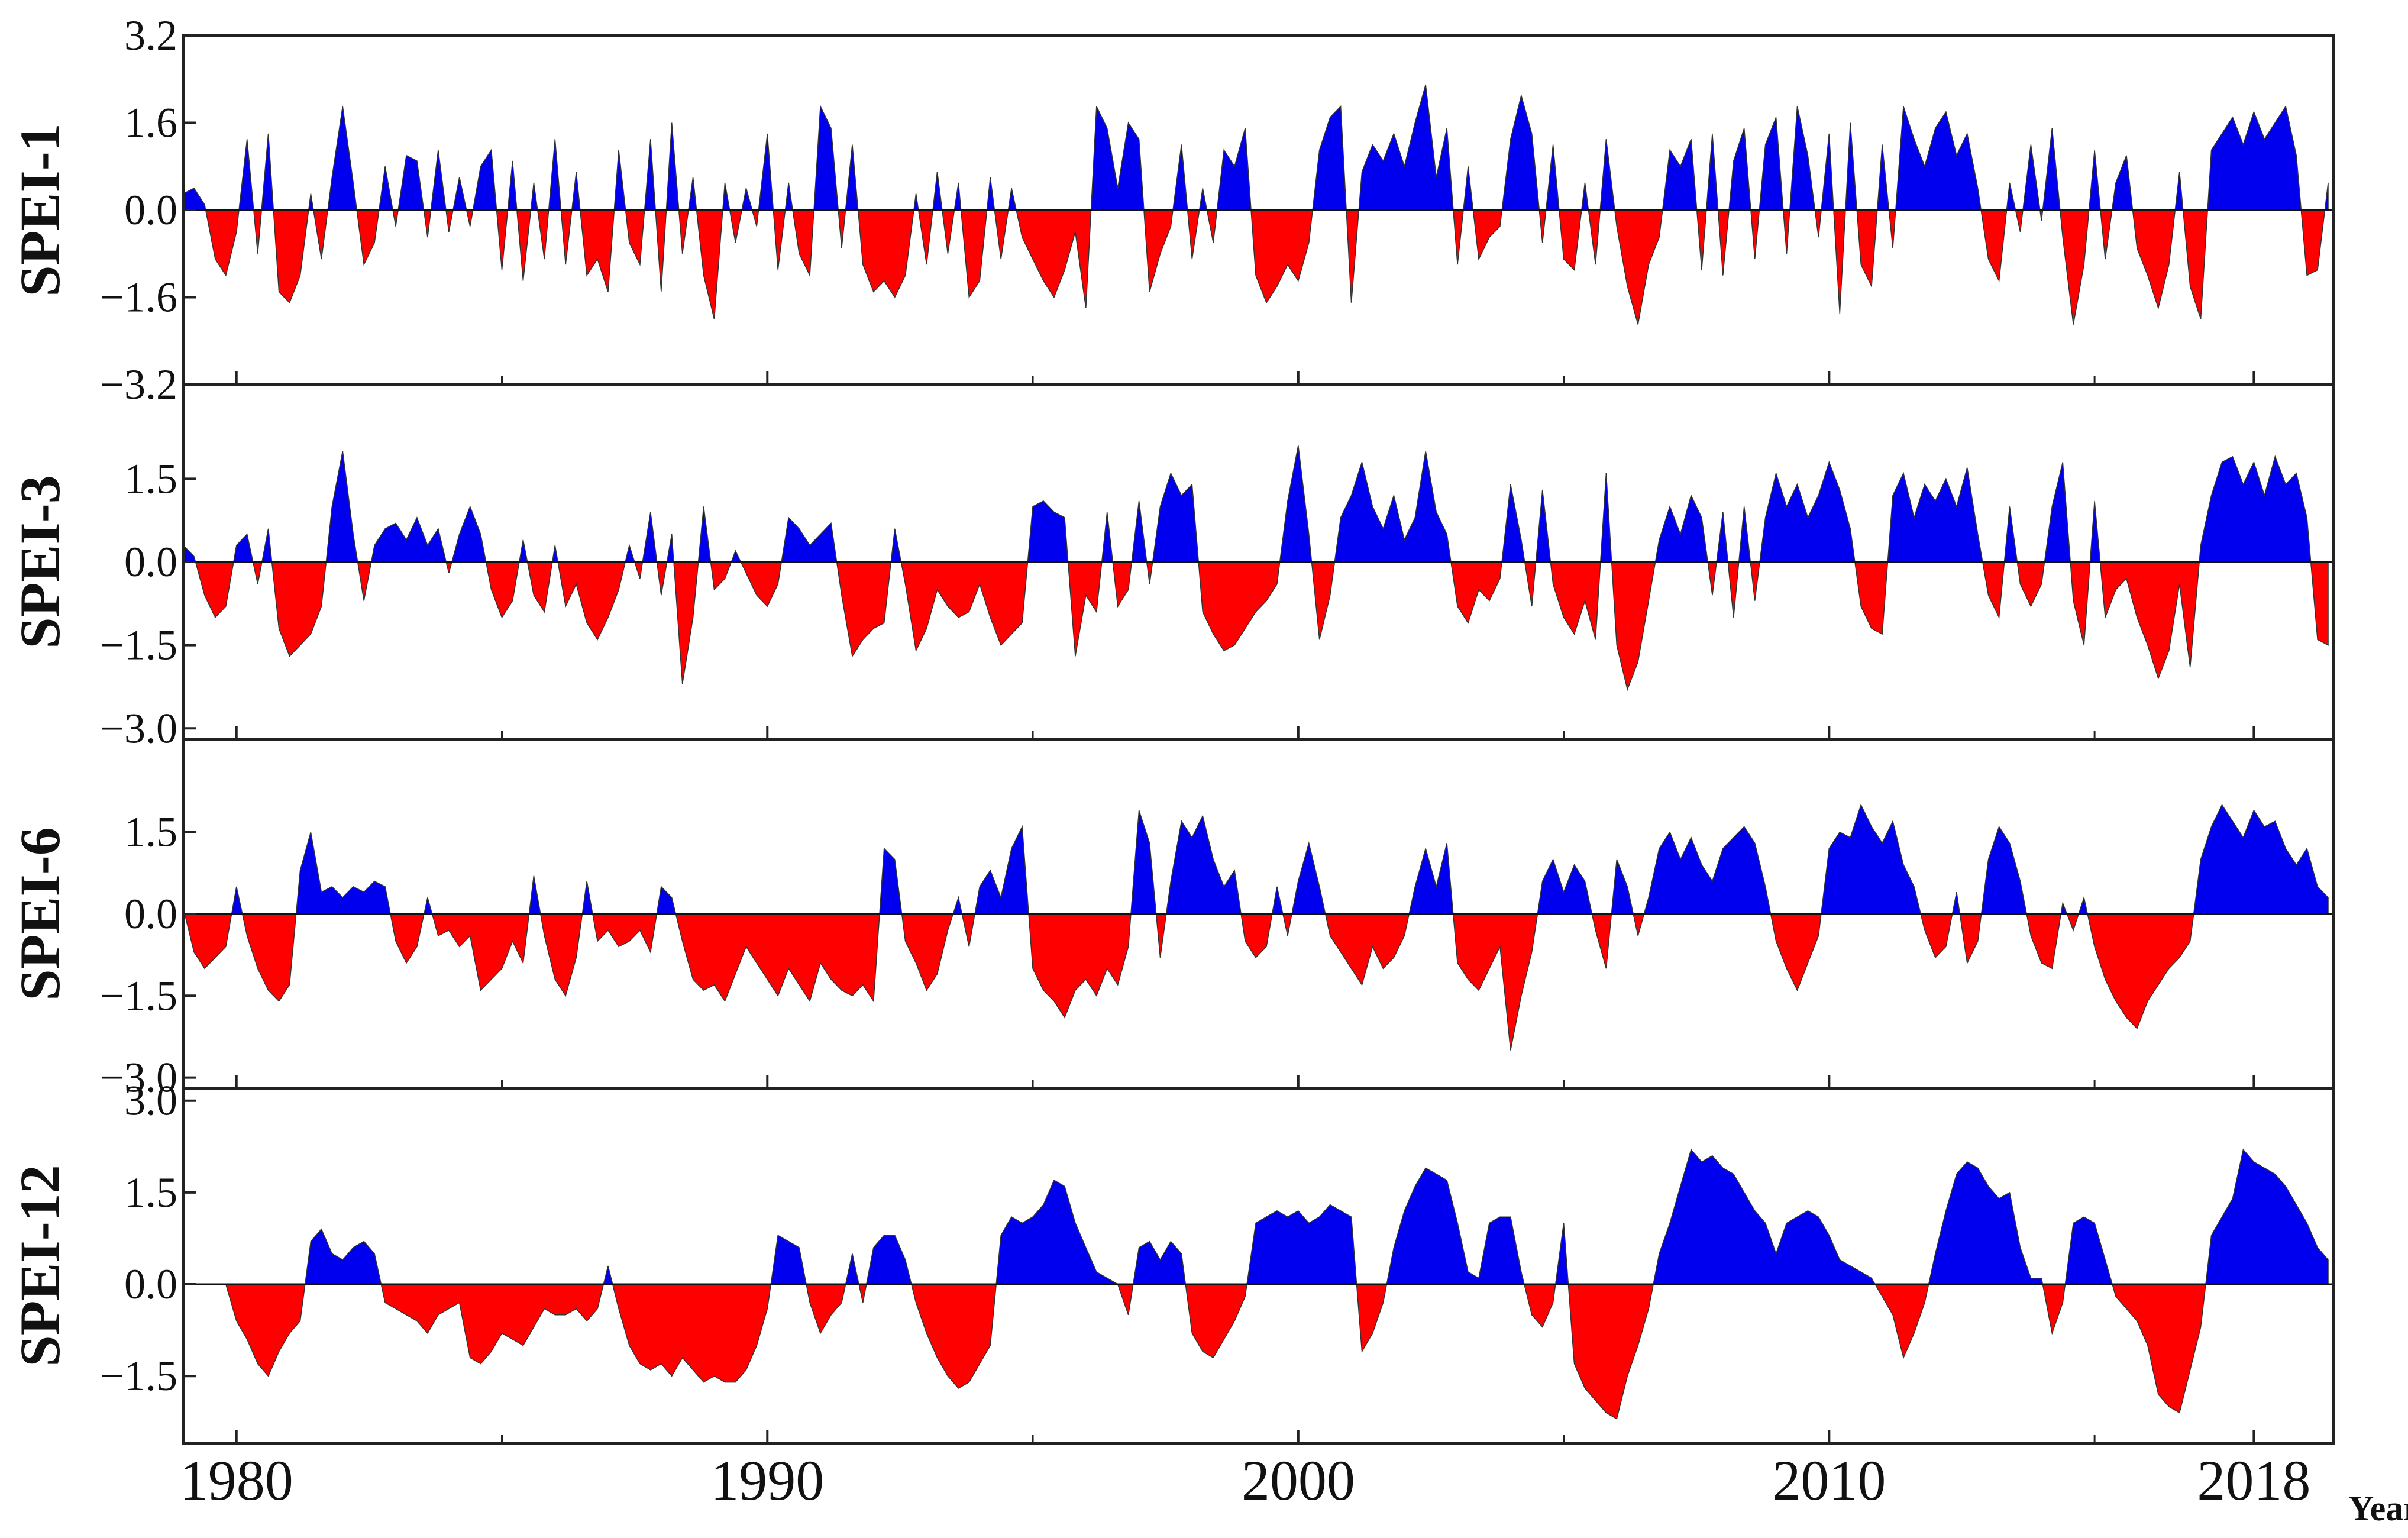  What do you see at coordinates (1255, 147) in the screenshot?
I see `spei-1-positive-area` at bounding box center [1255, 147].